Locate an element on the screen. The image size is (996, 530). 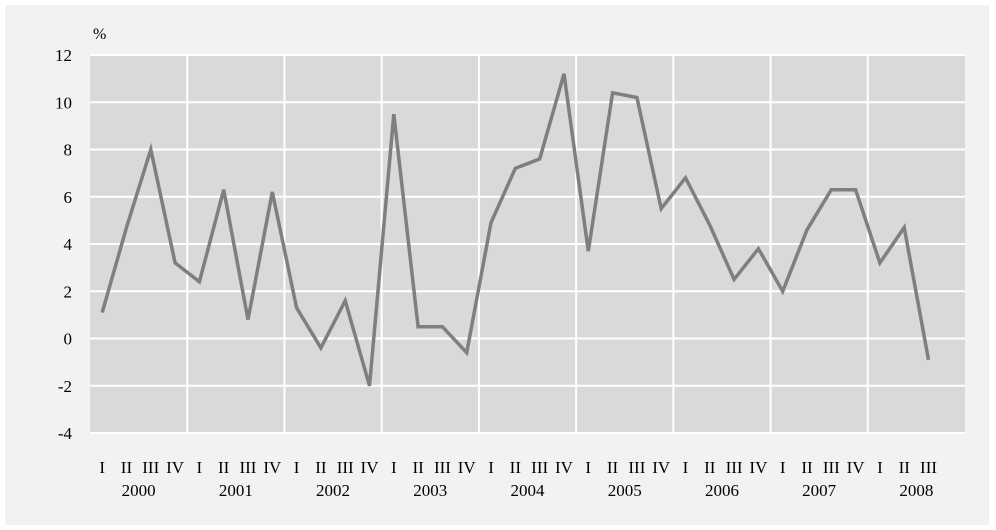
x-year-label: 2002 is located at coordinates (333, 490).